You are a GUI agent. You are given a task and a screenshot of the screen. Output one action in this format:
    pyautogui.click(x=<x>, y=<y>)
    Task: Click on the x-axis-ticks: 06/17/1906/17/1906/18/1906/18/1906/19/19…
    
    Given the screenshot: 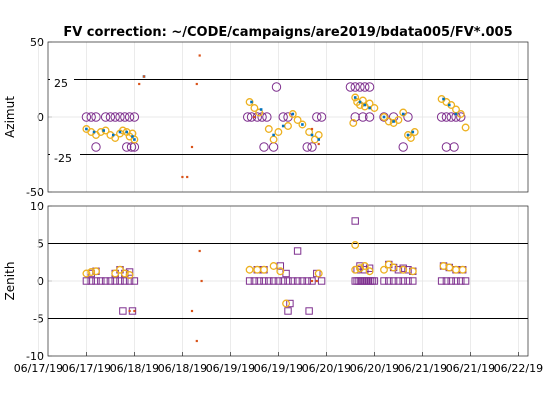 What is the action you would take?
    pyautogui.click(x=278, y=363)
    